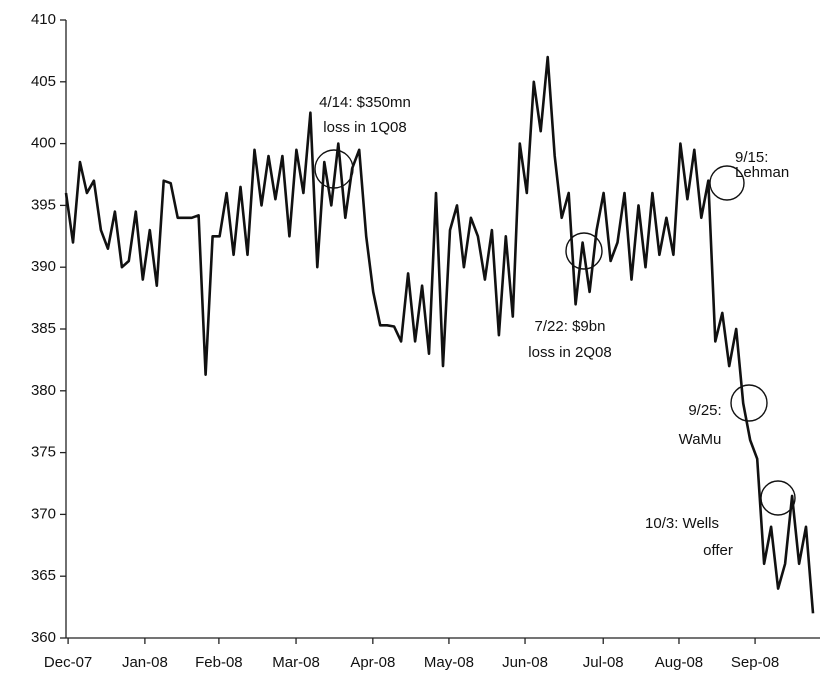 The width and height of the screenshot is (823, 677). What do you see at coordinates (762, 172) in the screenshot?
I see `annotation: Lehman` at bounding box center [762, 172].